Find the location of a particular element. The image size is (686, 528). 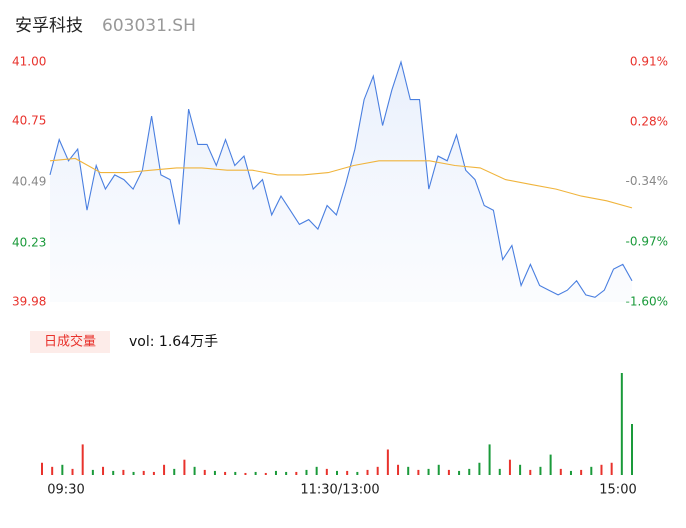

volume-badge is located at coordinates (70, 342).